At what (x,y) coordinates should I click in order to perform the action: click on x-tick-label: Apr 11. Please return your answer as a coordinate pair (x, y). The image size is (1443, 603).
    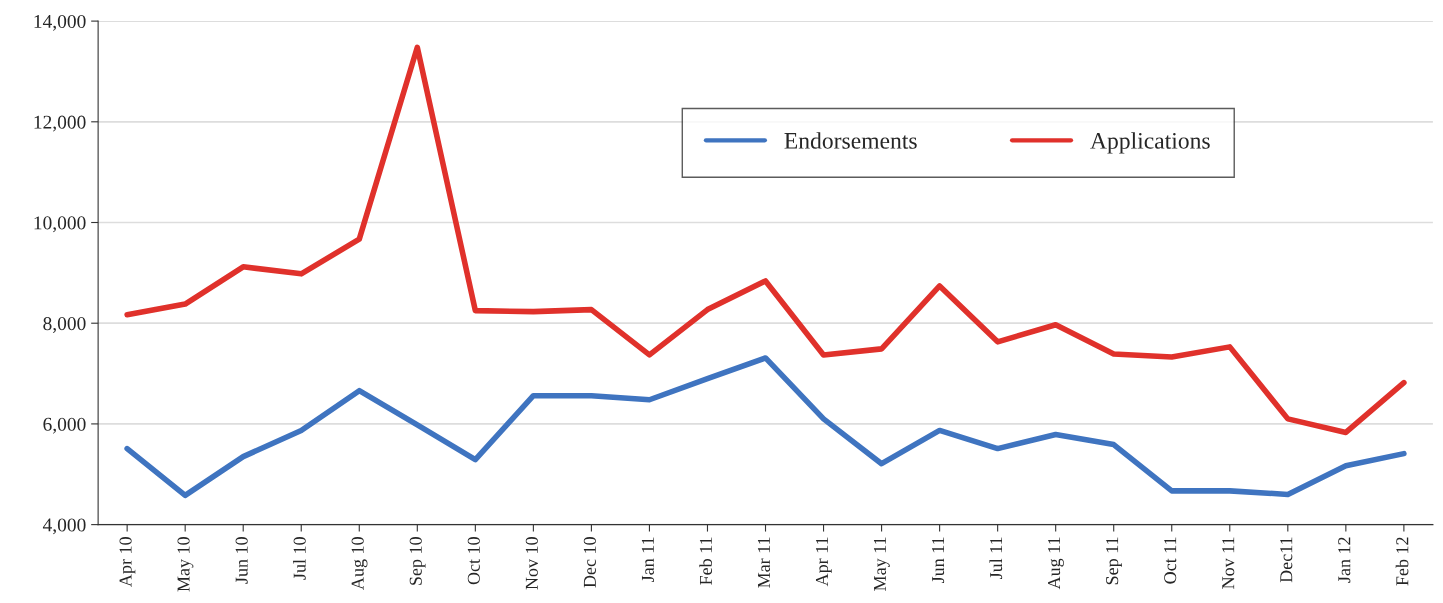
    Looking at the image, I should click on (823, 562).